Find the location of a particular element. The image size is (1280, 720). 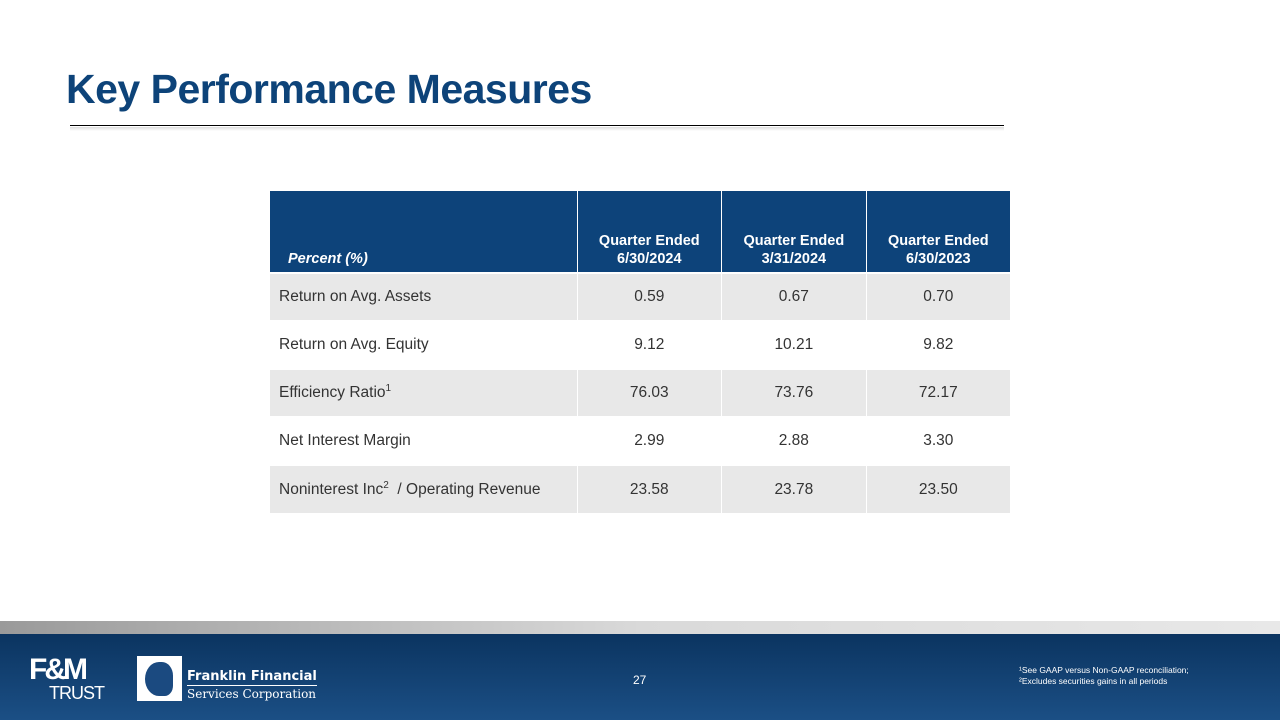

value-cell: 76.03 is located at coordinates (649, 392).